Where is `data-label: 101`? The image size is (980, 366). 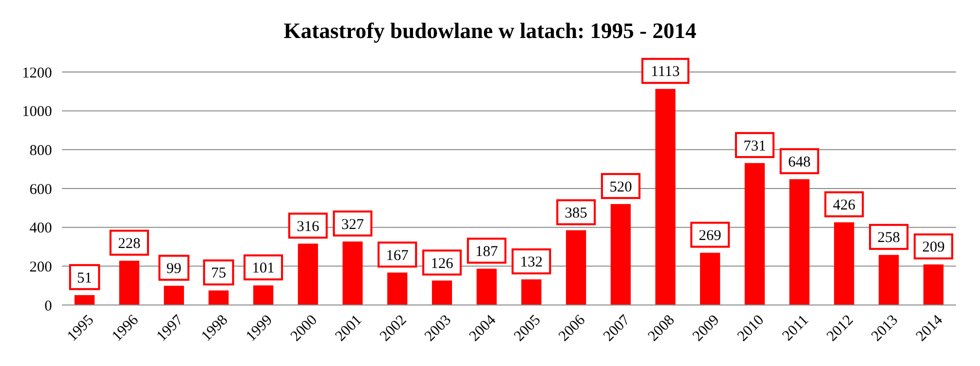 data-label: 101 is located at coordinates (263, 268).